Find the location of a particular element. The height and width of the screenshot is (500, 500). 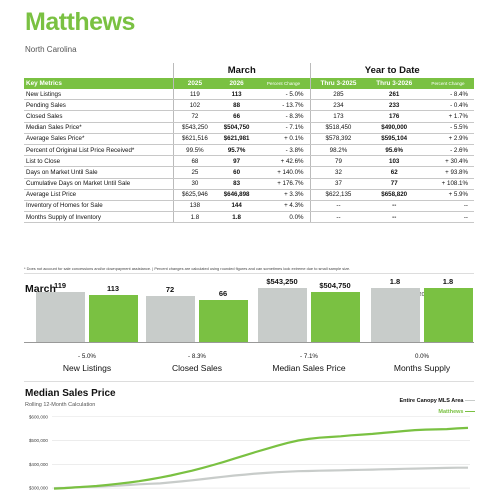

col-thru-2026: Thru 3-2026 is located at coordinates (394, 83).